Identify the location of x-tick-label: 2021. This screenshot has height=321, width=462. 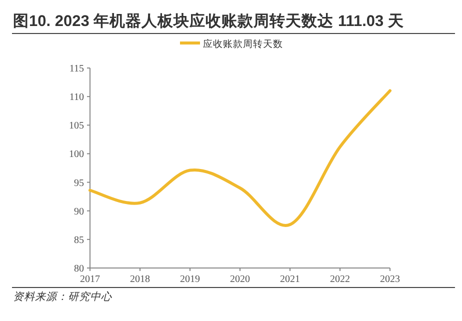
(290, 279).